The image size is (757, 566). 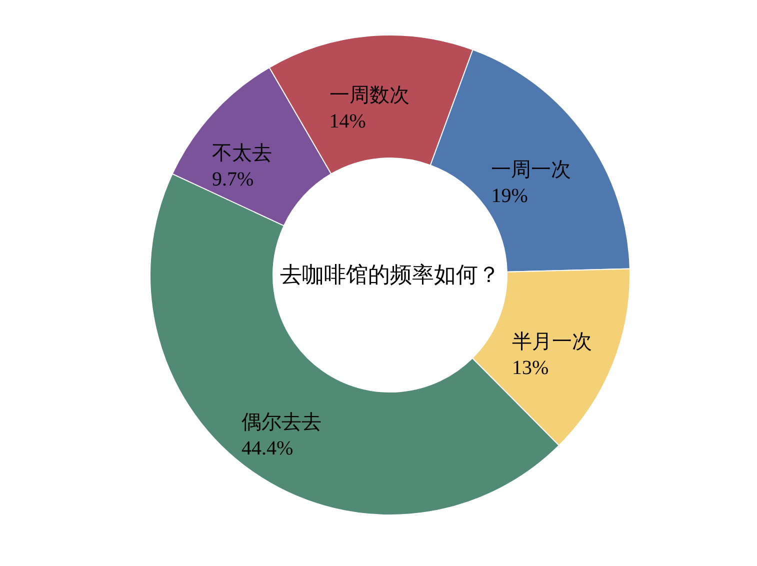 What do you see at coordinates (242, 153) in the screenshot?
I see `slice-label: 不太去` at bounding box center [242, 153].